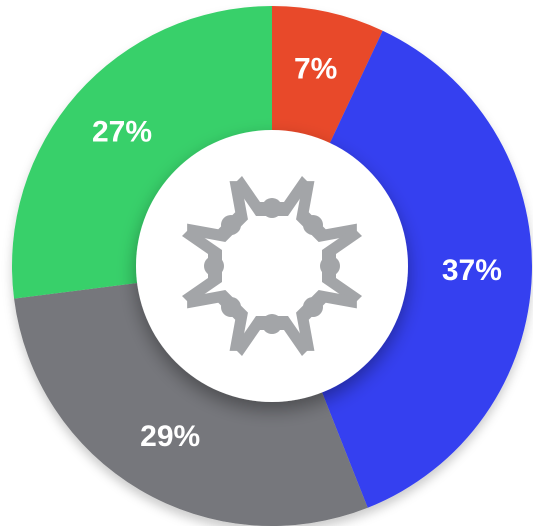  What do you see at coordinates (472, 270) in the screenshot?
I see `value-label: 37%` at bounding box center [472, 270].